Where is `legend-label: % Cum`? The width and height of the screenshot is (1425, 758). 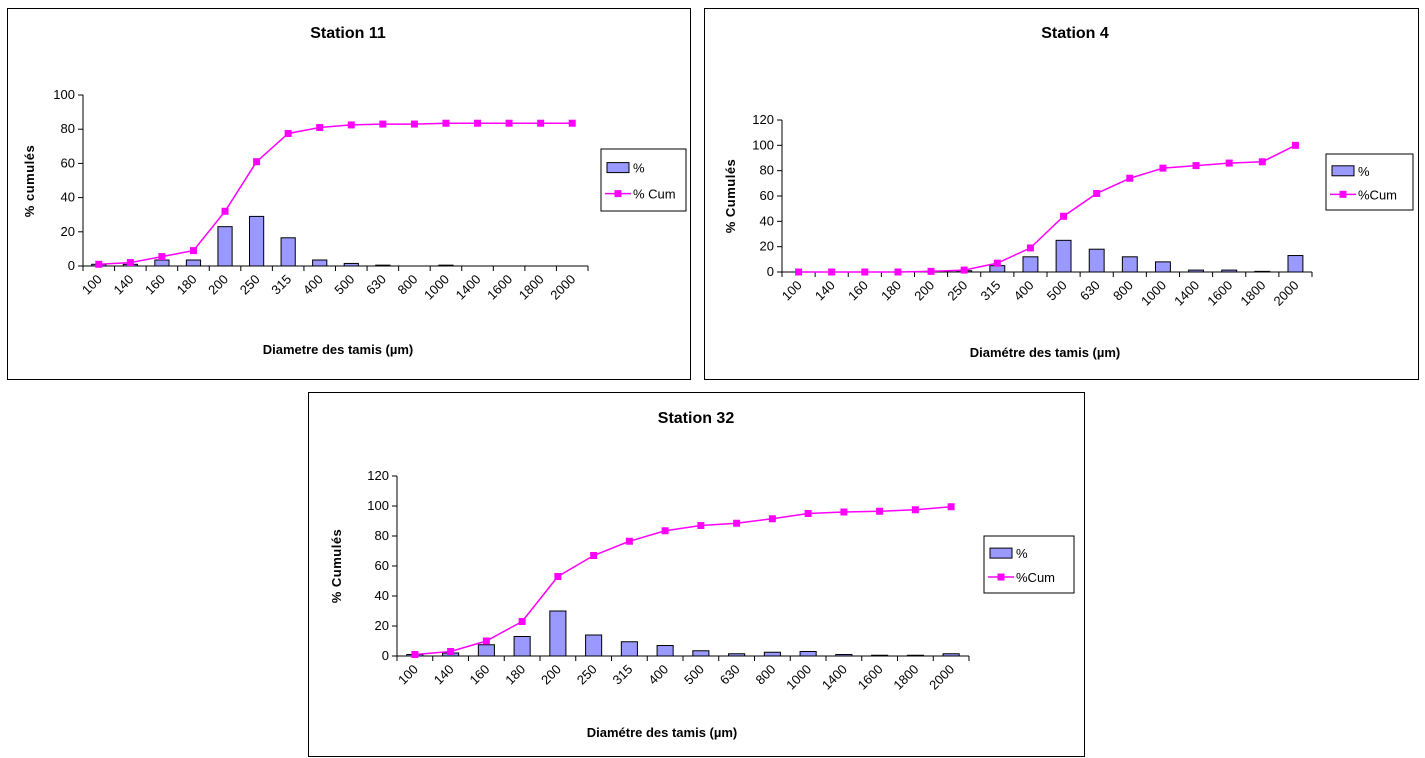
legend-label: % Cum is located at coordinates (654, 194).